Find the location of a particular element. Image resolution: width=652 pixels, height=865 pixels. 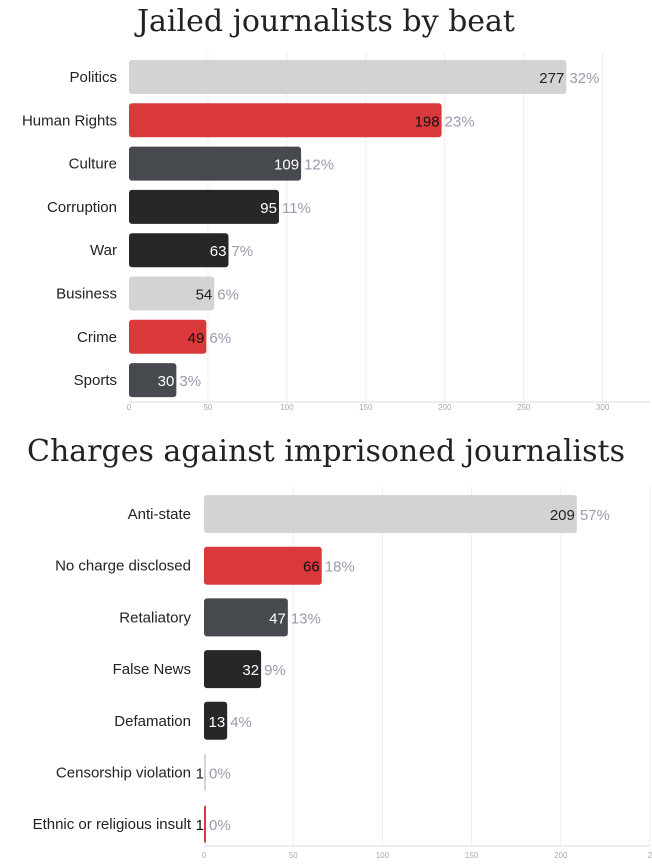

category-label: Politics is located at coordinates (93, 77).